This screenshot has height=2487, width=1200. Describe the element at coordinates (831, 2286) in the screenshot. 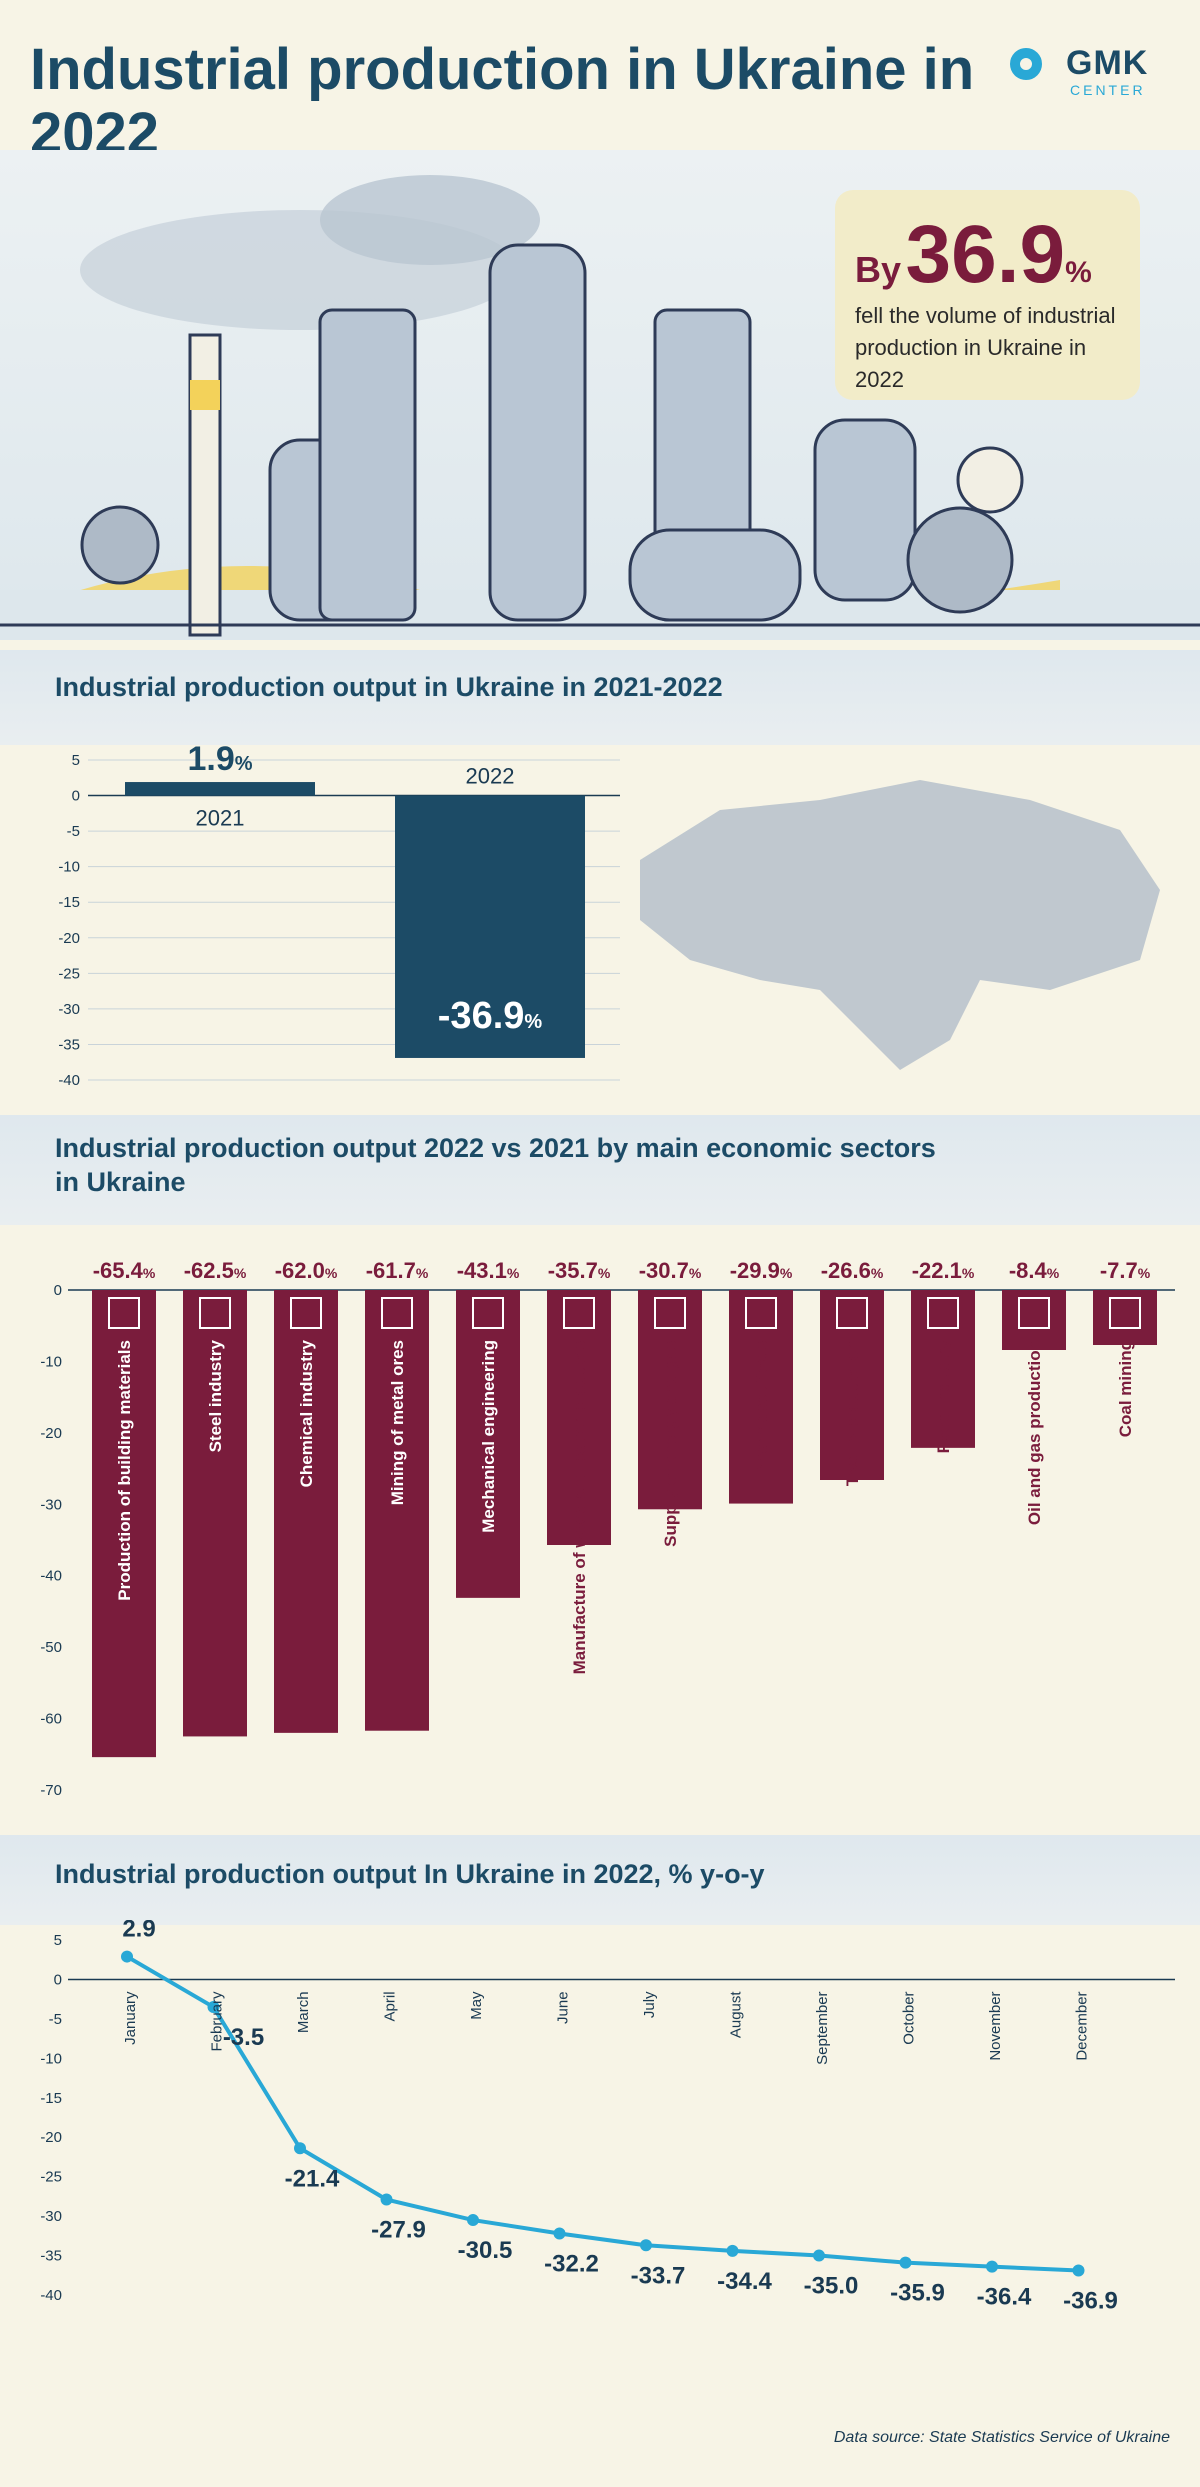

I see `data-label: -35.0` at that location.